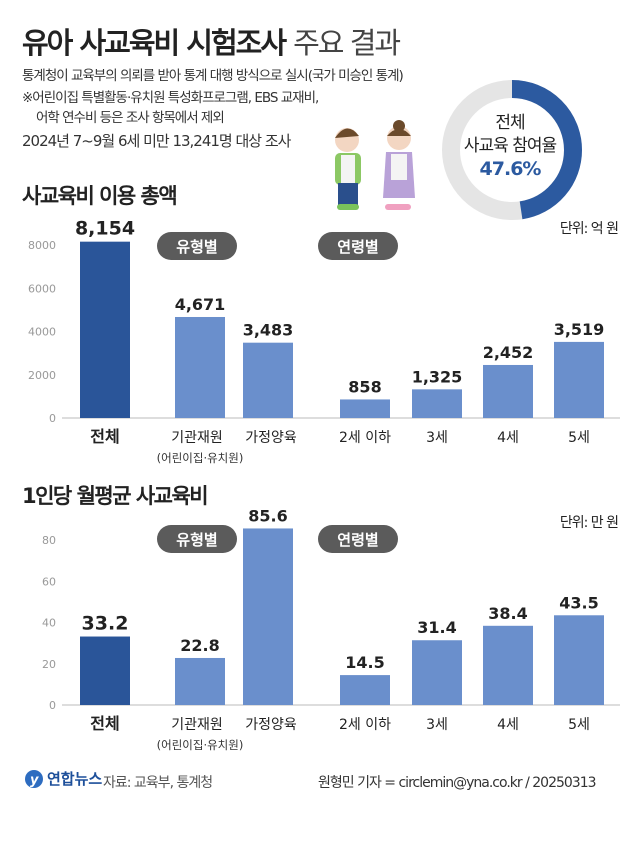 This screenshot has width=640, height=860. What do you see at coordinates (49, 623) in the screenshot?
I see `y-tick-label: 40` at bounding box center [49, 623].